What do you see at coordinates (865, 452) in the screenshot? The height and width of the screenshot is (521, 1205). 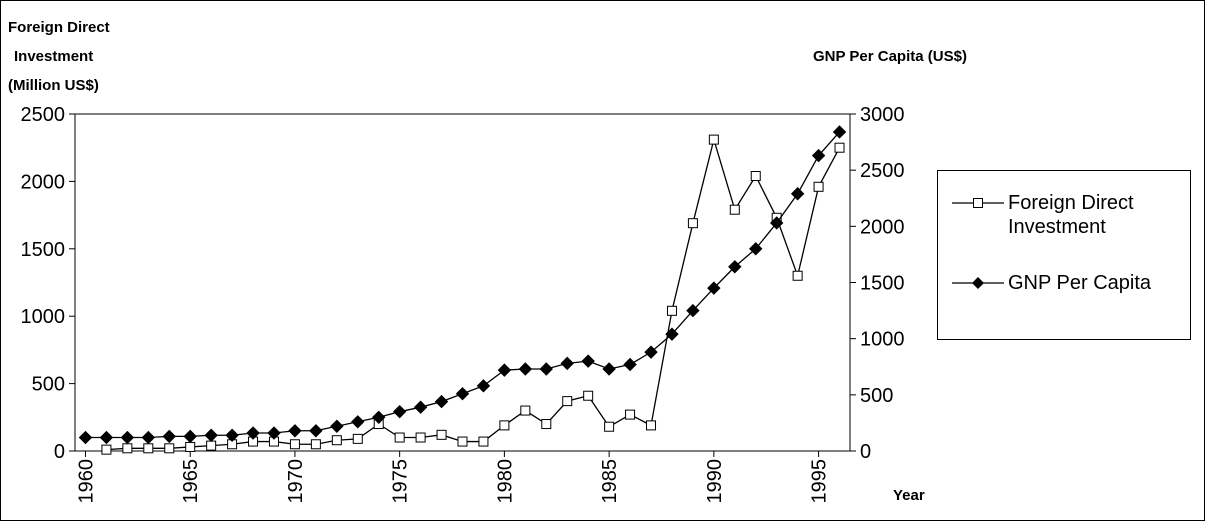 I see `y2-tick-label: 0` at bounding box center [865, 452].